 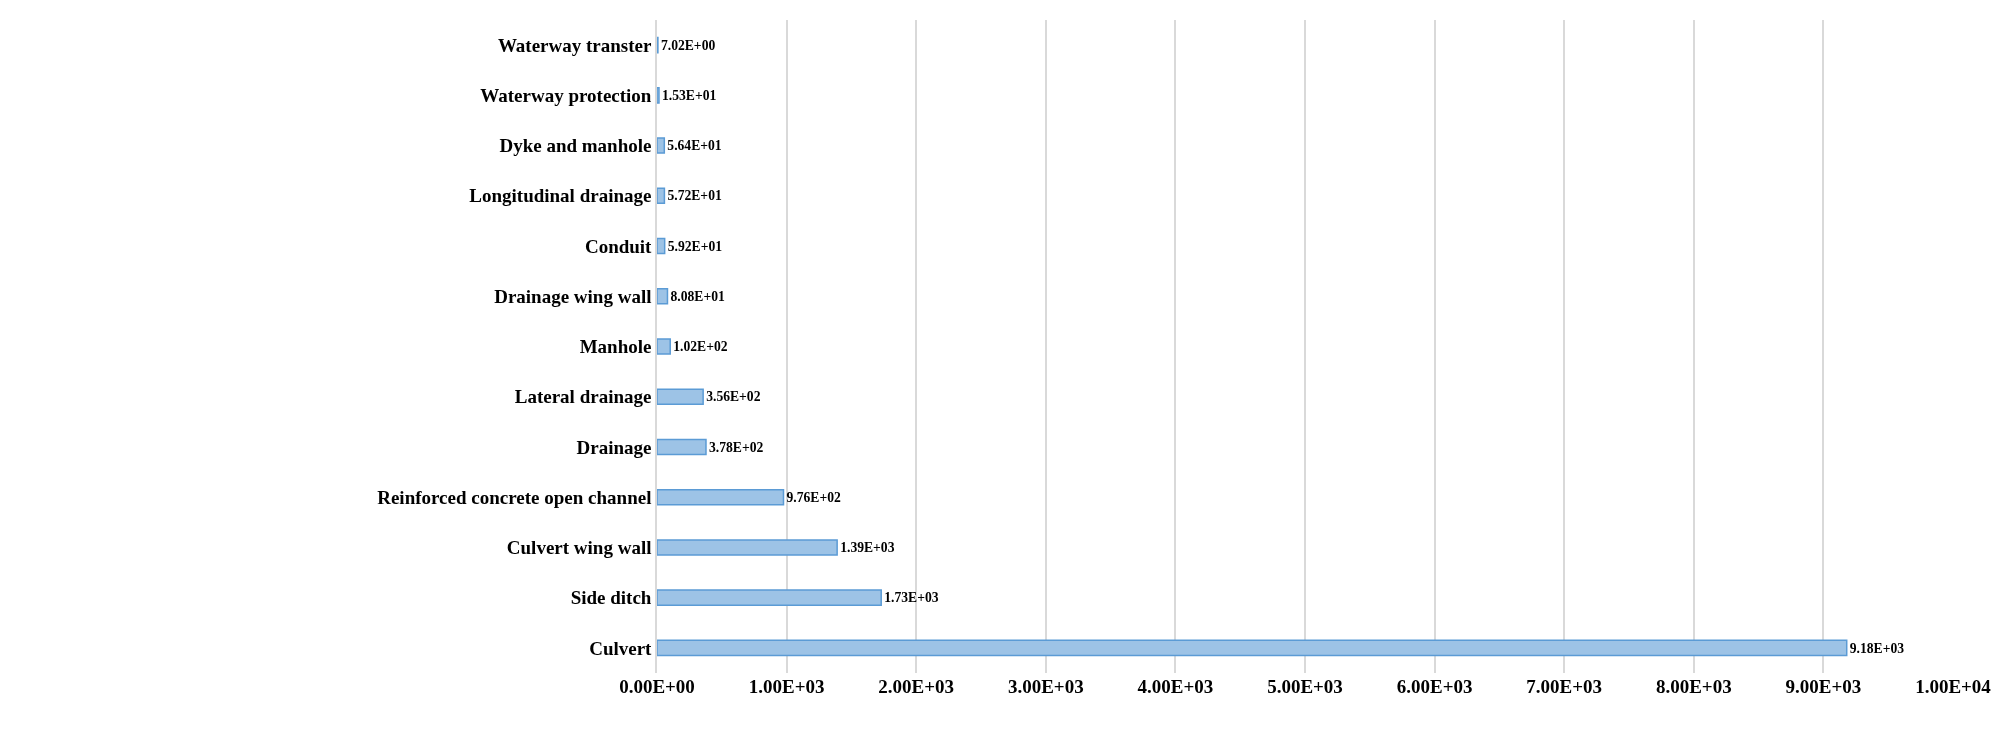 I want to click on y-tick-label: Side ditch, so click(x=611, y=598).